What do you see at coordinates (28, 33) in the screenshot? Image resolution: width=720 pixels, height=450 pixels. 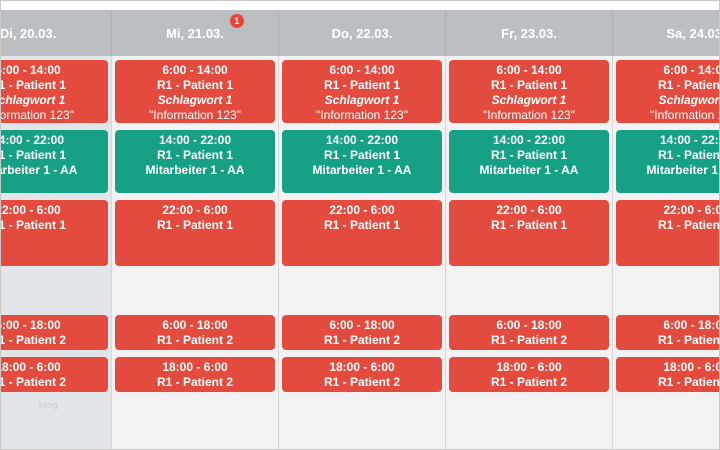 I see `day-header-label: Di, 20.03.` at bounding box center [28, 33].